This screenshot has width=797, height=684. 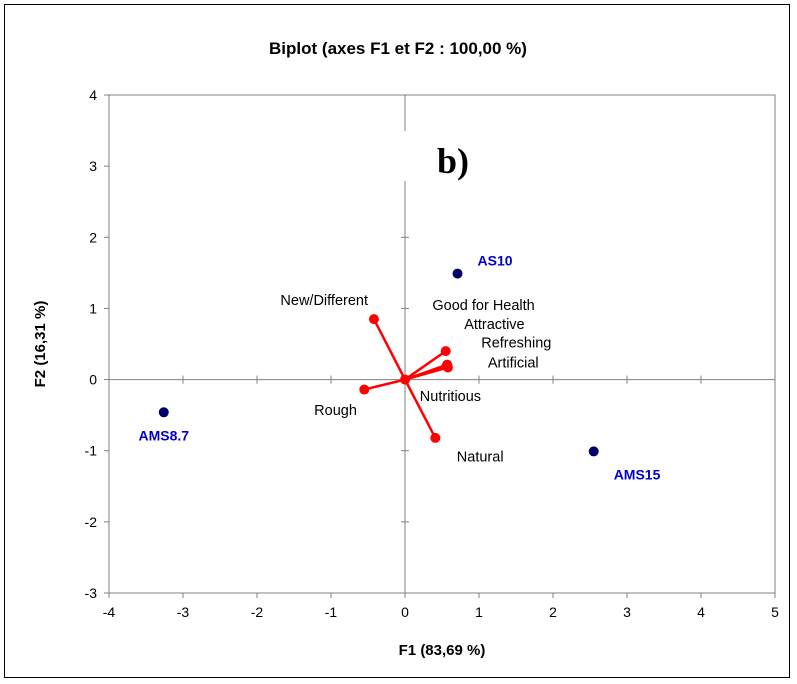 What do you see at coordinates (183, 612) in the screenshot?
I see `x-tick-label: -3` at bounding box center [183, 612].